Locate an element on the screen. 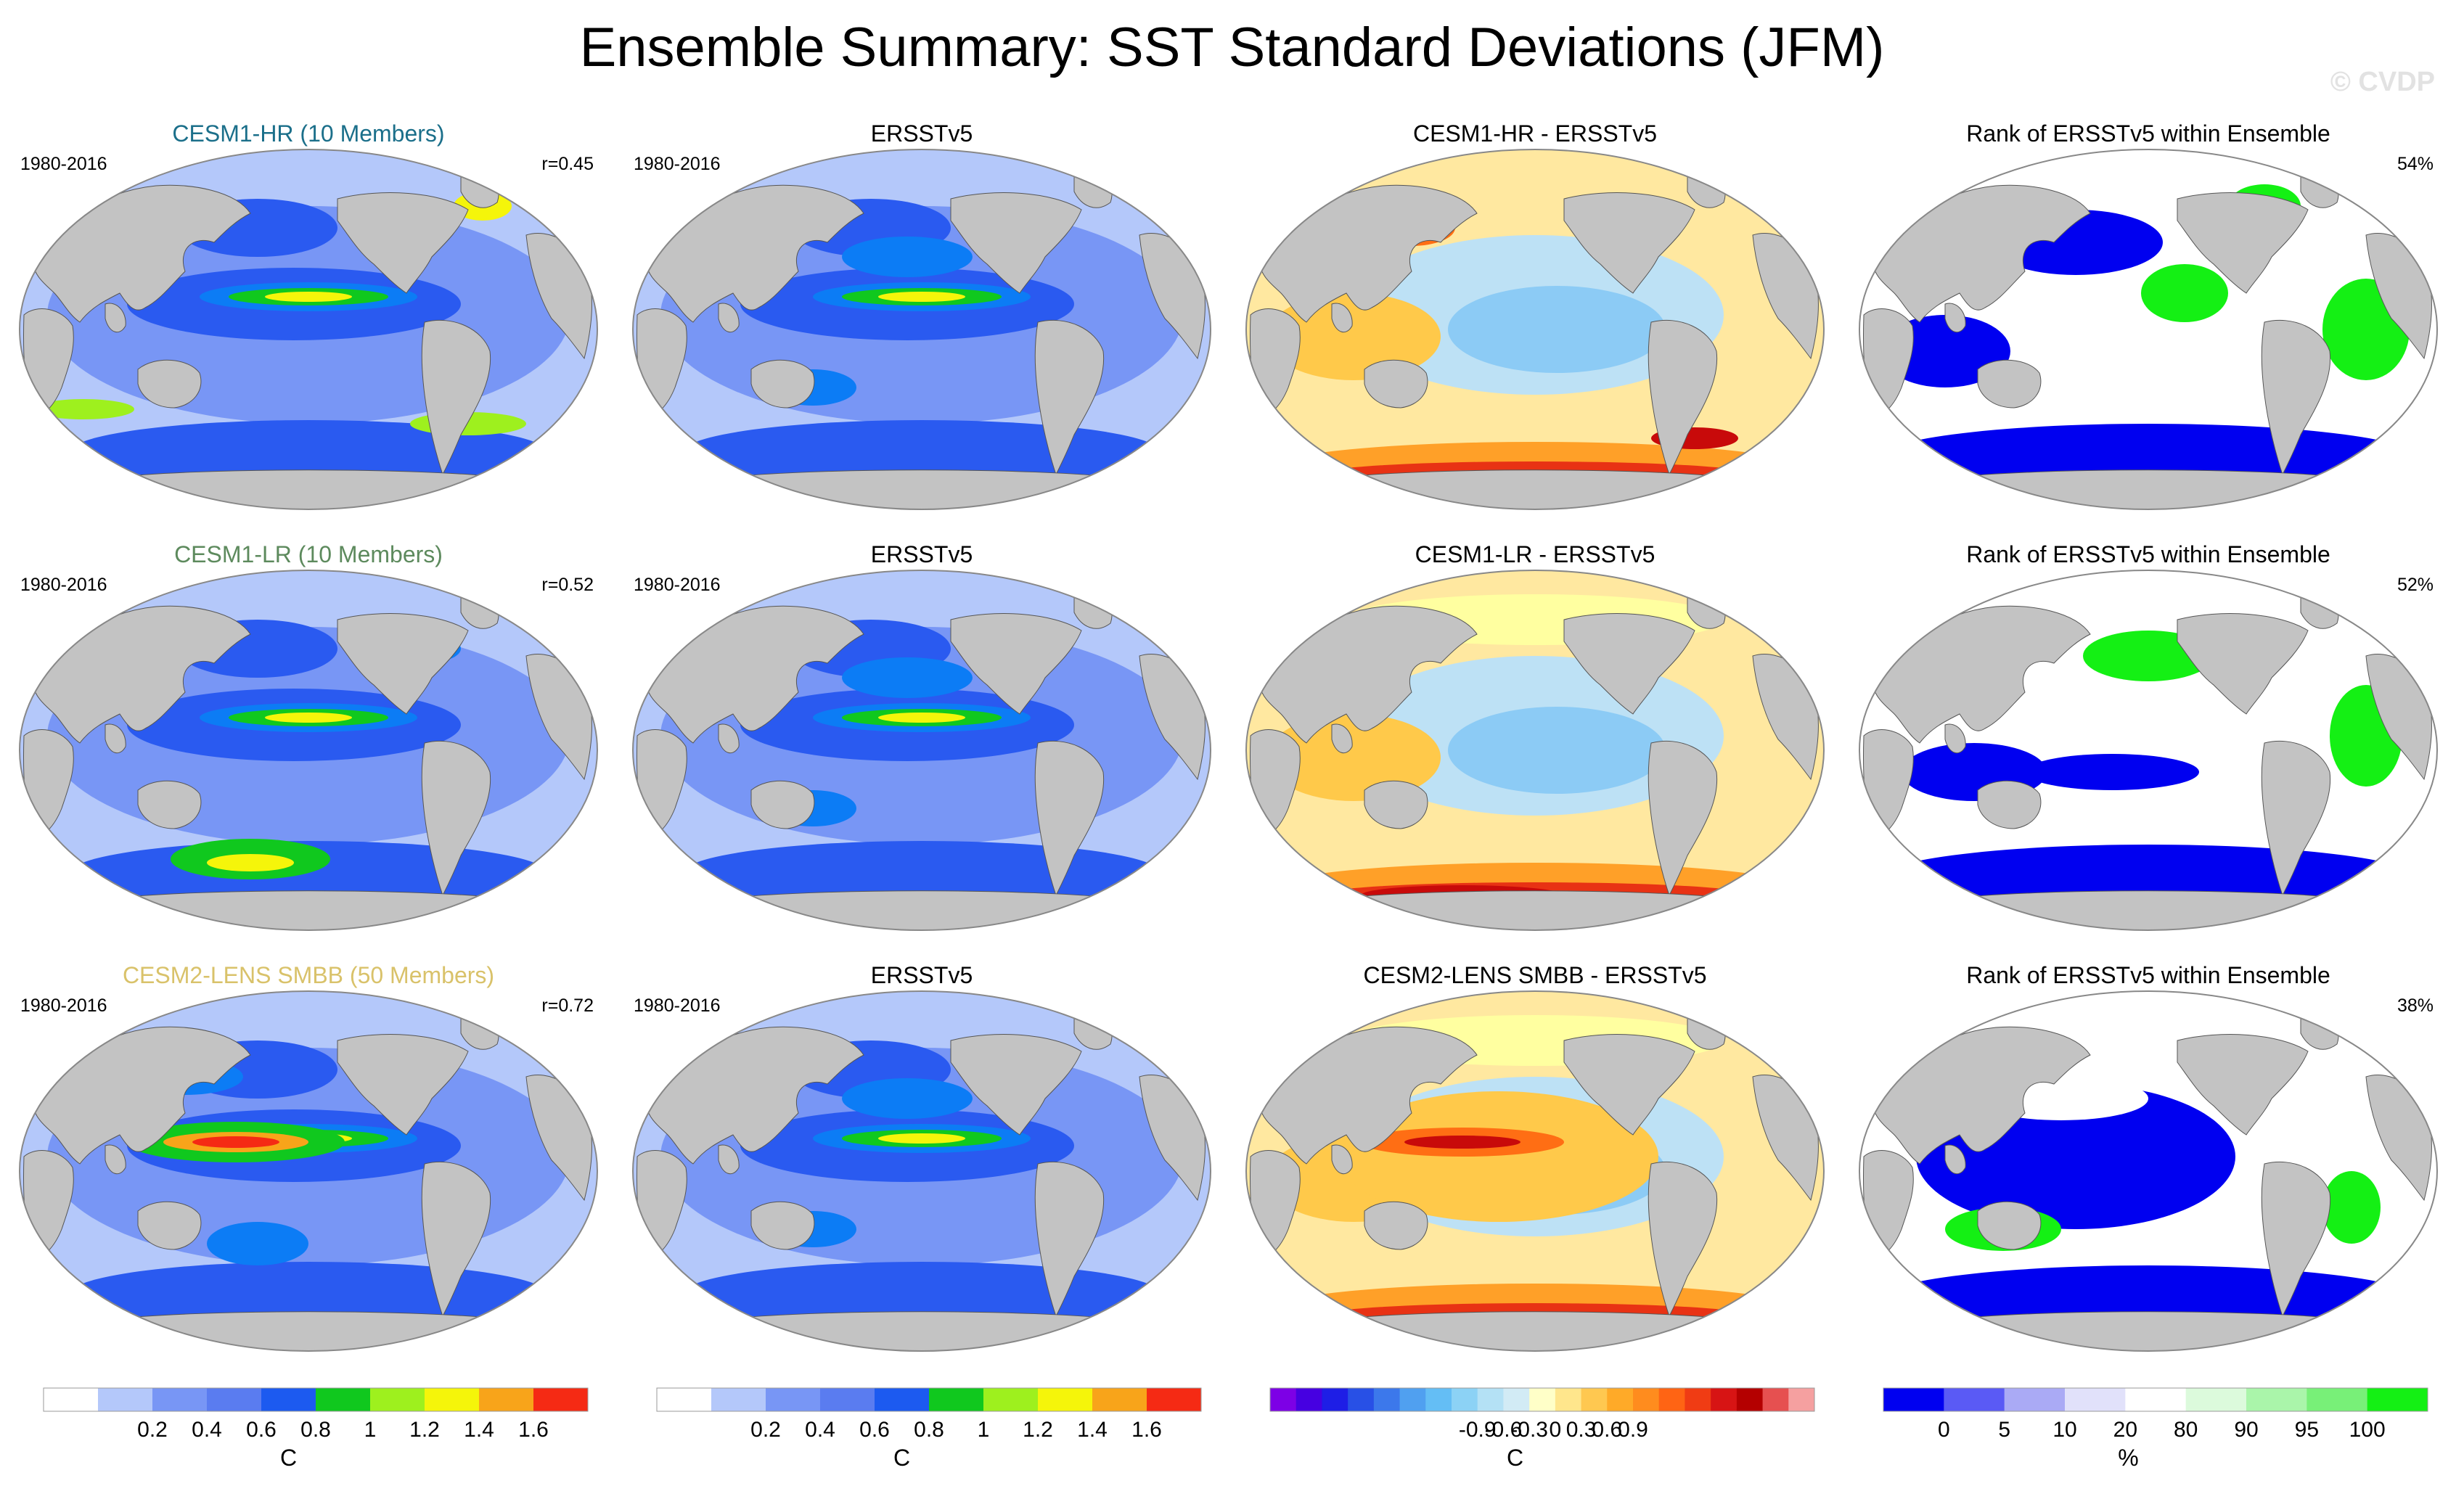 The image size is (2464, 1486). colorbar-unit-label: % is located at coordinates (2128, 1458).